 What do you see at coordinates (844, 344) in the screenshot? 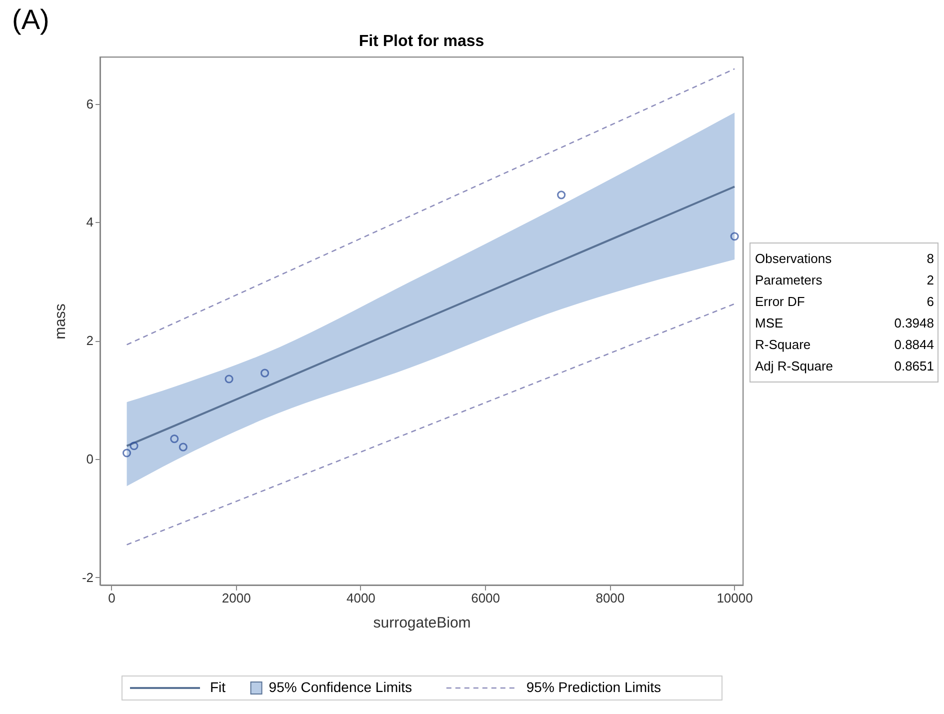
I see `text: R-Square 0.8844` at bounding box center [844, 344].